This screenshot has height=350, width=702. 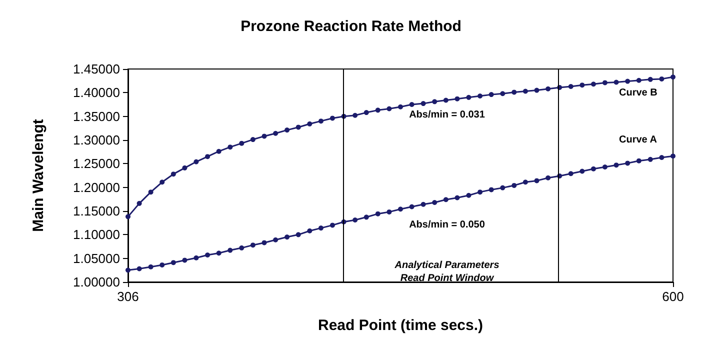 I want to click on x-axis-title: Read Point (time secs.), so click(x=401, y=325).